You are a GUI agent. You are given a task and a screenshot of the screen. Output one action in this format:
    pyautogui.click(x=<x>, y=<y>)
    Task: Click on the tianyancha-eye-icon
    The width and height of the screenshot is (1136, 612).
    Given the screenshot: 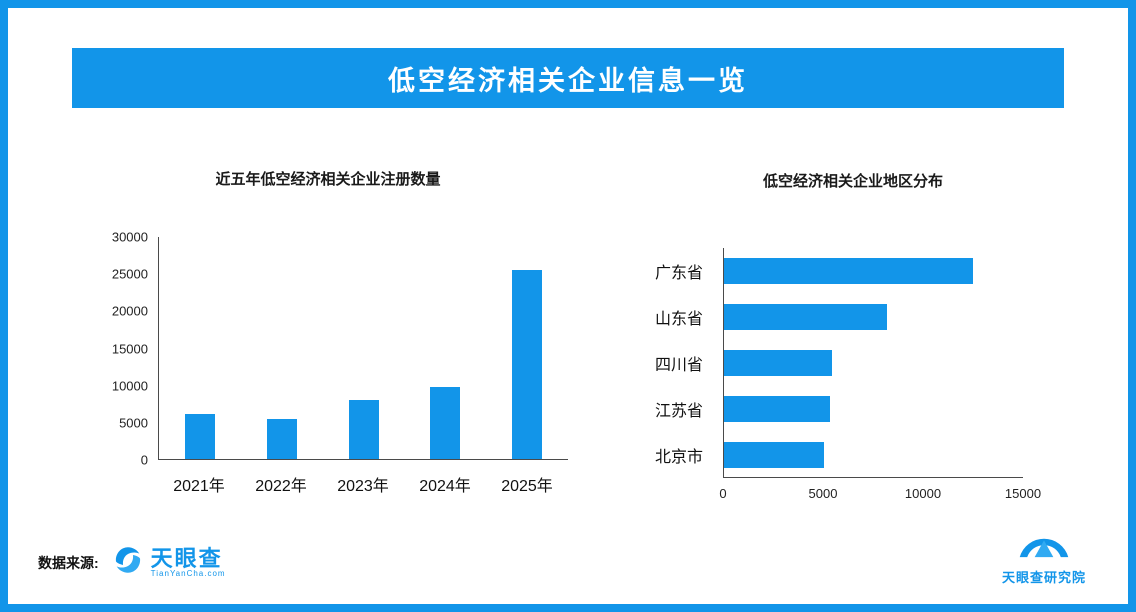 What is the action you would take?
    pyautogui.click(x=128, y=562)
    